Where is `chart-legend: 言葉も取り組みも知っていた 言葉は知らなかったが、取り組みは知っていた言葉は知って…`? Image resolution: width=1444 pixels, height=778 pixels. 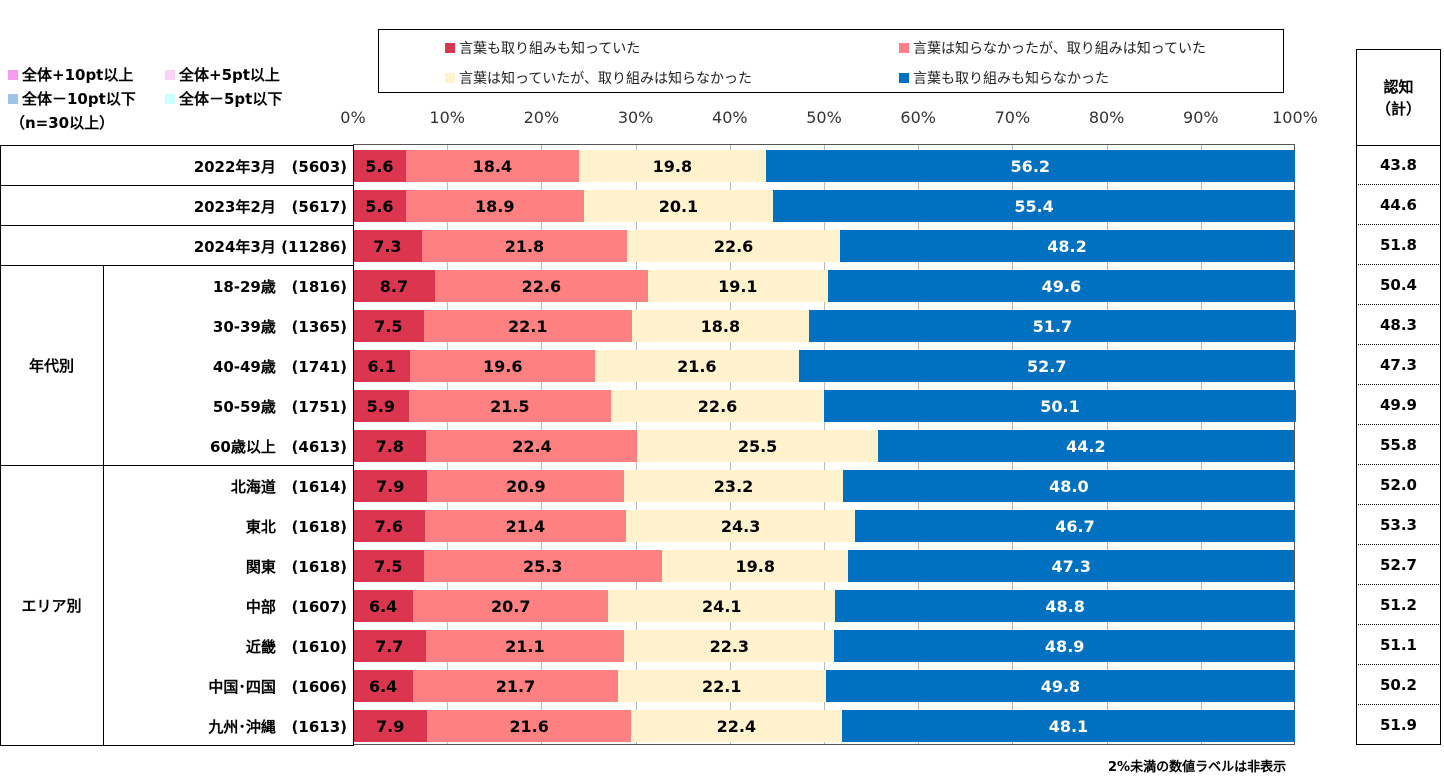
chart-legend: 言葉も取り組みも知っていた 言葉は知らなかったが、取り組みは知っていた言葉は知って… is located at coordinates (831, 61).